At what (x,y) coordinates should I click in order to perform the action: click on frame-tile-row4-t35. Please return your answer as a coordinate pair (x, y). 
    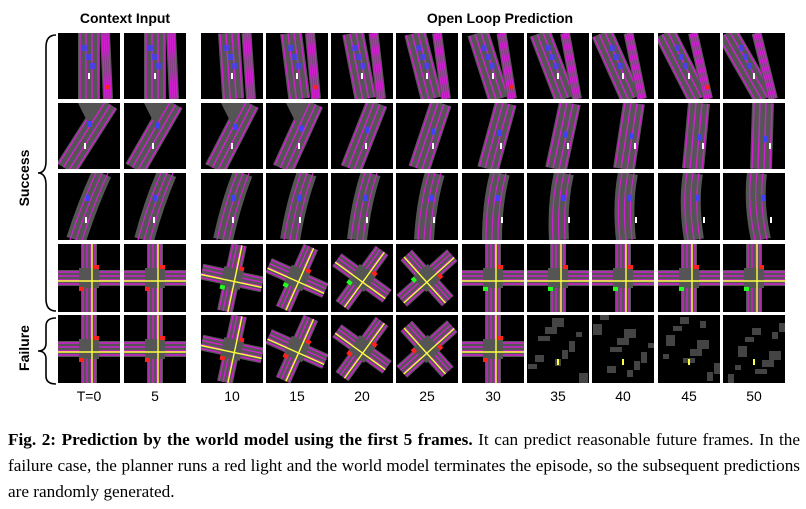
    Looking at the image, I should click on (558, 278).